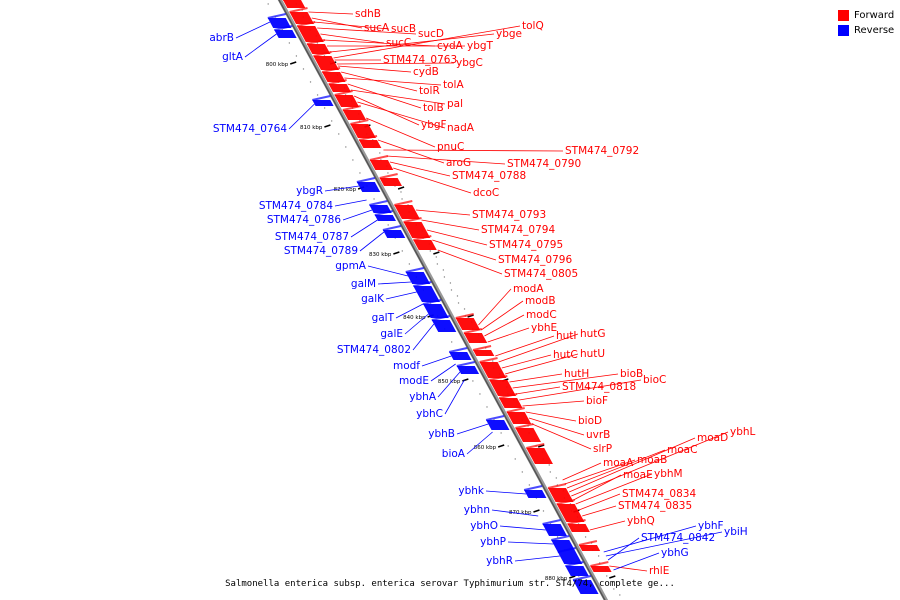  I want to click on reverse-gene-label: ybhA, so click(423, 397).